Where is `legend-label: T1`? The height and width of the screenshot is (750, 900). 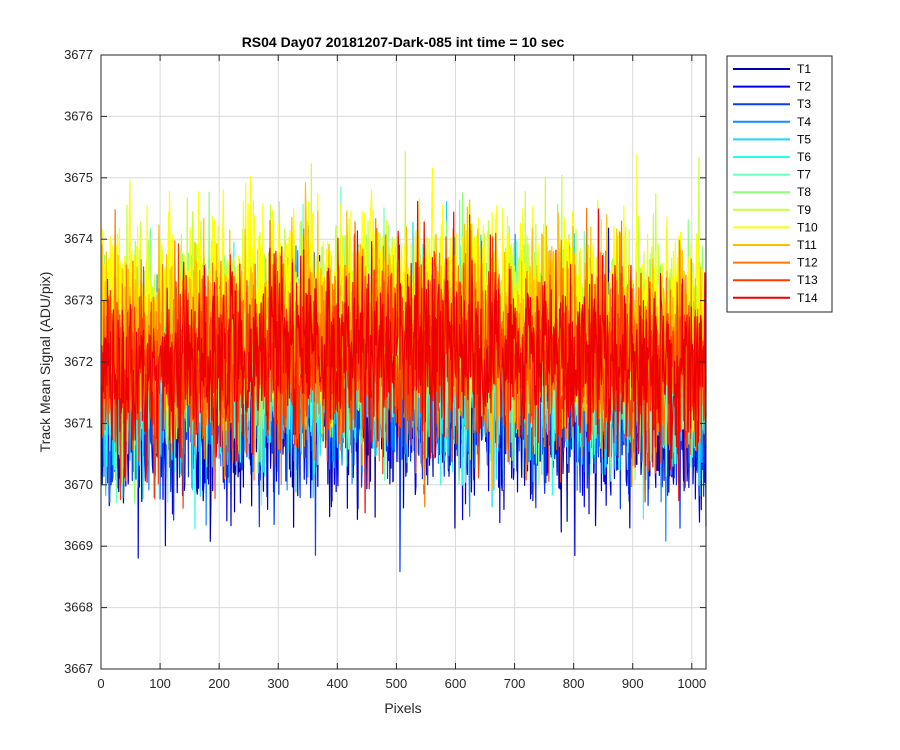 legend-label: T1 is located at coordinates (804, 69).